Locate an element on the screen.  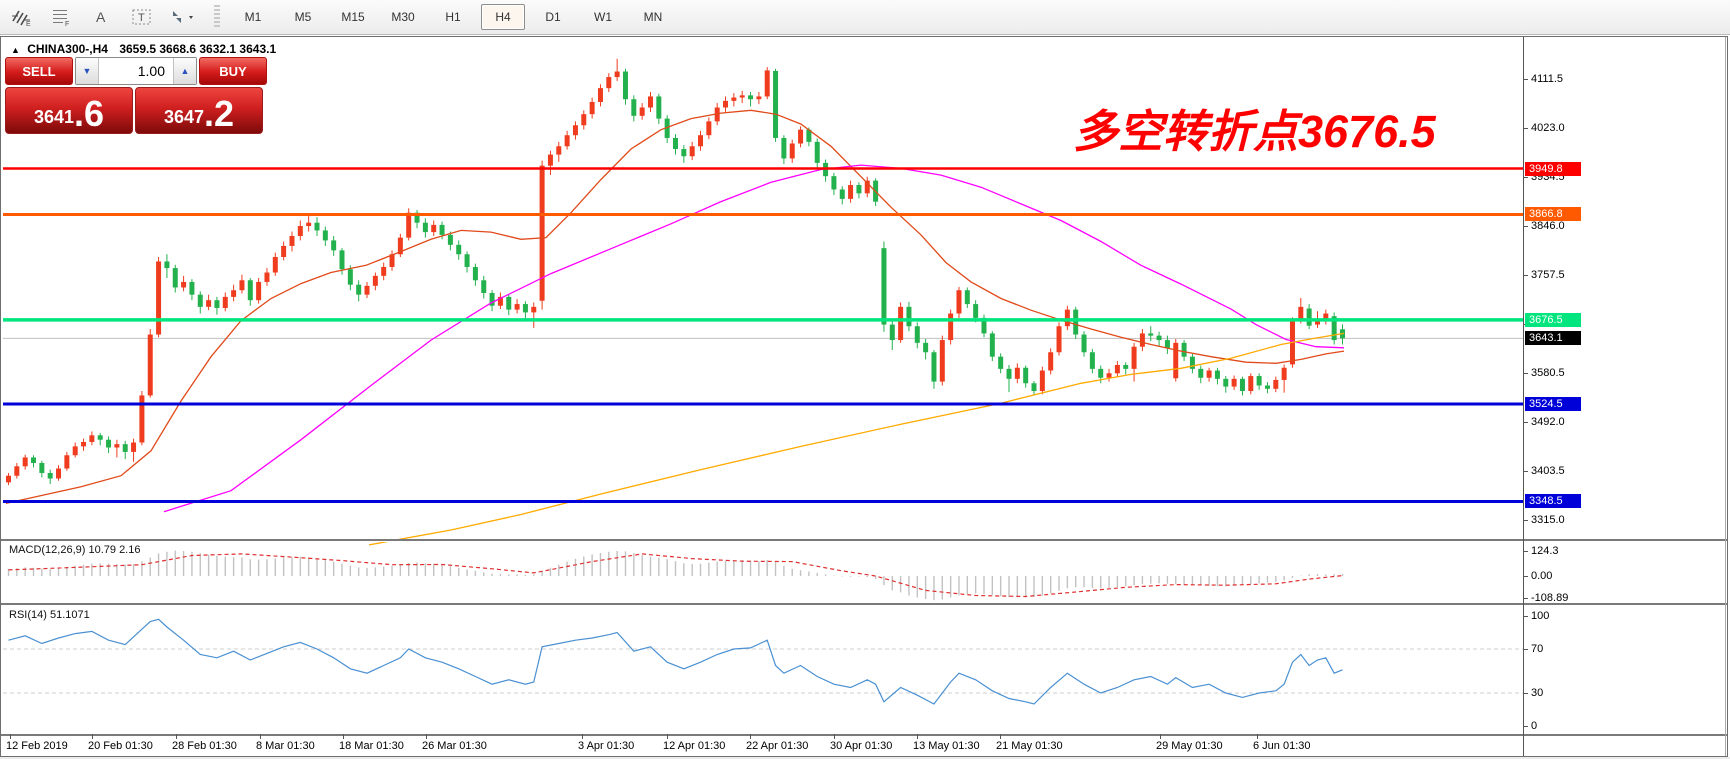
svg-text: A is located at coordinates (101, 17).